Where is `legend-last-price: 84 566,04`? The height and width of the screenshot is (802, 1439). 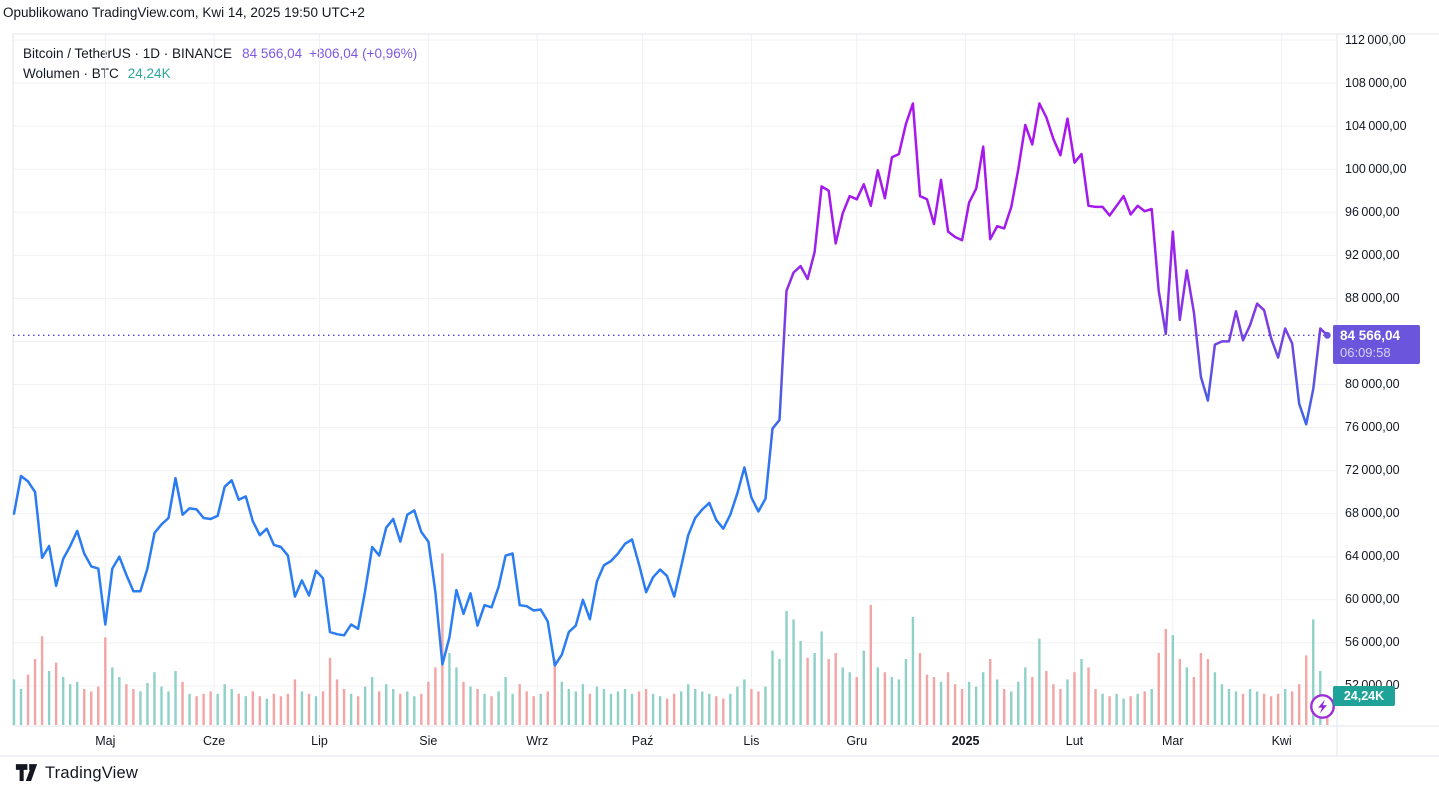 legend-last-price: 84 566,04 is located at coordinates (272, 53).